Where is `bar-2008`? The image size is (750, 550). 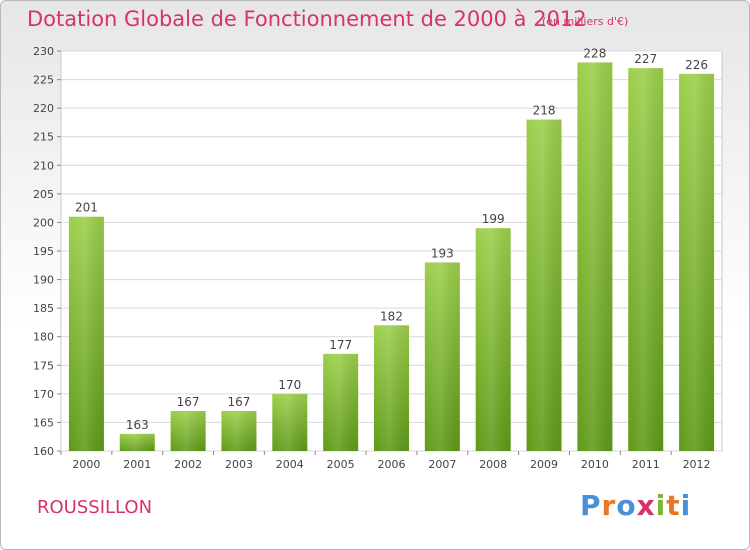
bar-2008 is located at coordinates (493, 339).